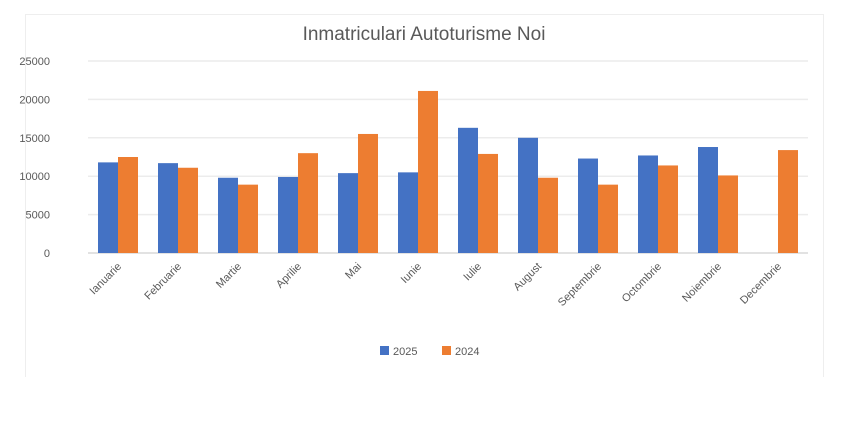  What do you see at coordinates (34, 100) in the screenshot?
I see `y-tick-label: 20000` at bounding box center [34, 100].